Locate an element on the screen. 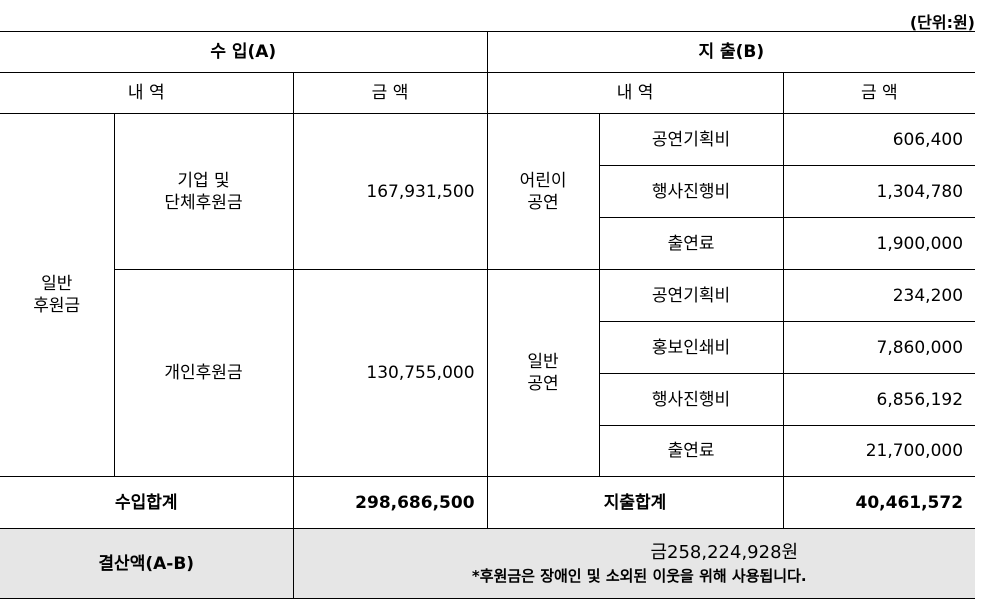 Image resolution: width=981 pixels, height=604 pixels. income-category: 일반 후원금 is located at coordinates (57, 295).